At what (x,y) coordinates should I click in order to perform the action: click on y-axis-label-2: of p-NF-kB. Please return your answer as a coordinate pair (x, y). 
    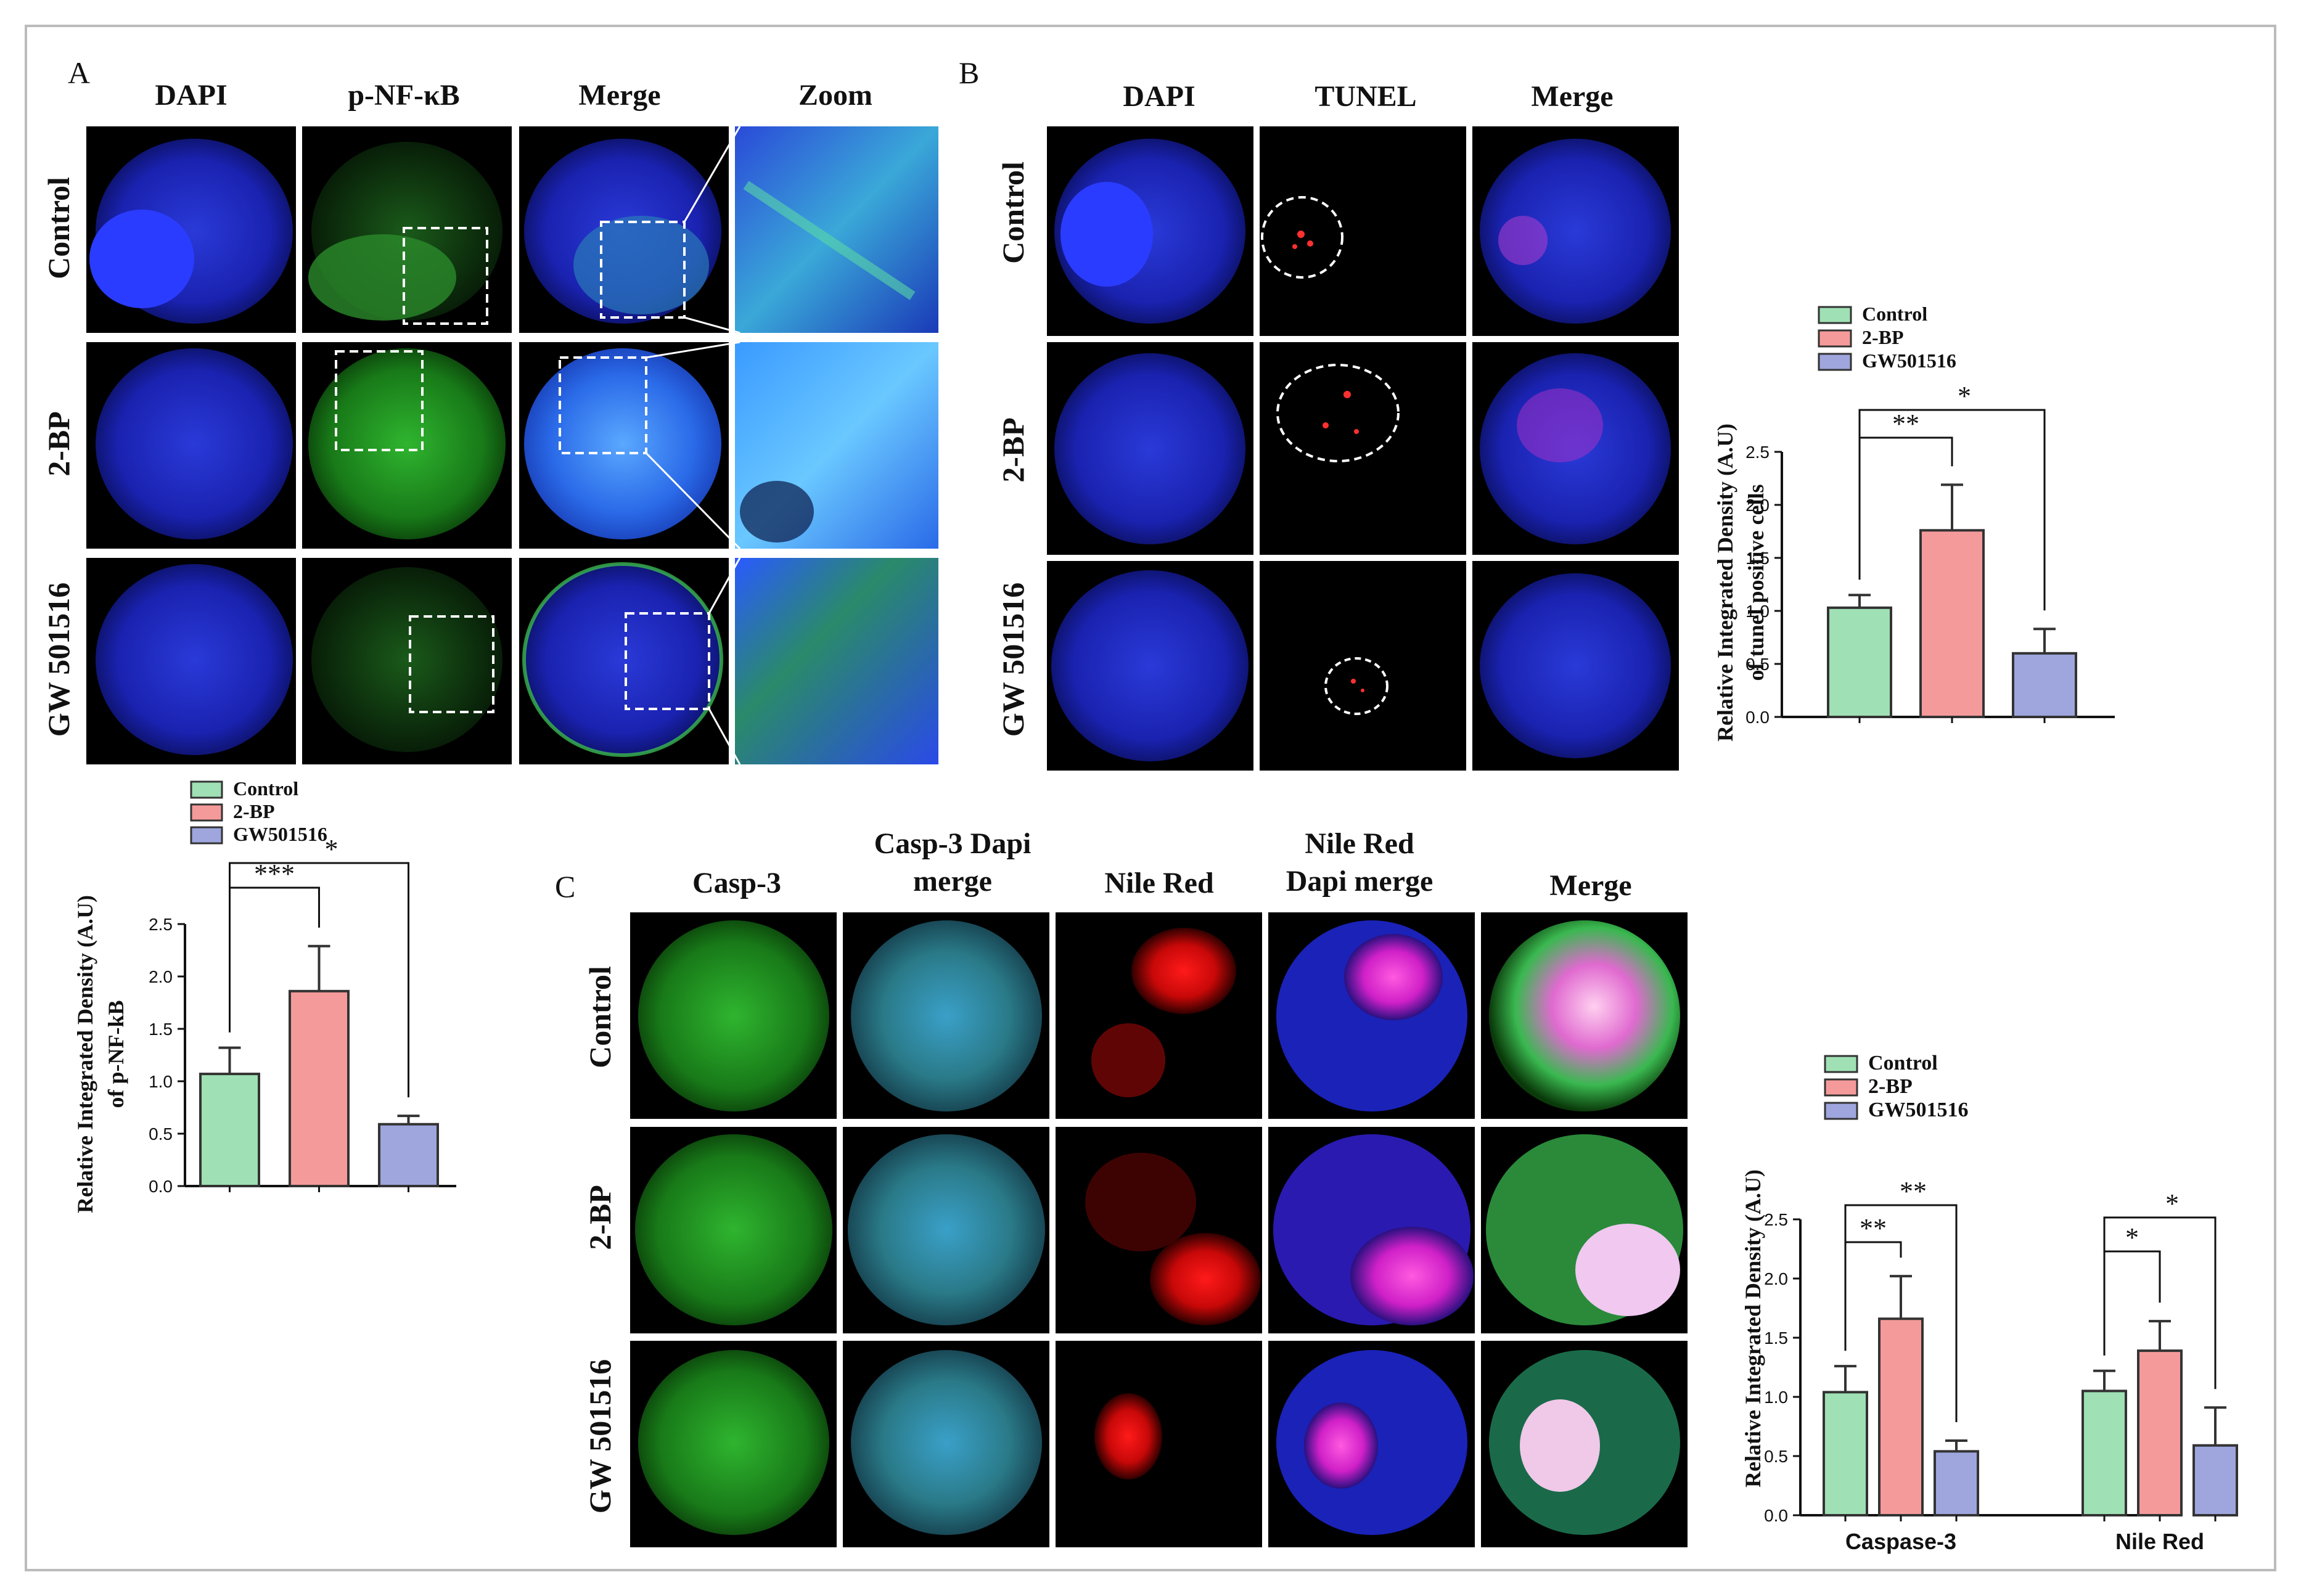
    Looking at the image, I should click on (116, 1054).